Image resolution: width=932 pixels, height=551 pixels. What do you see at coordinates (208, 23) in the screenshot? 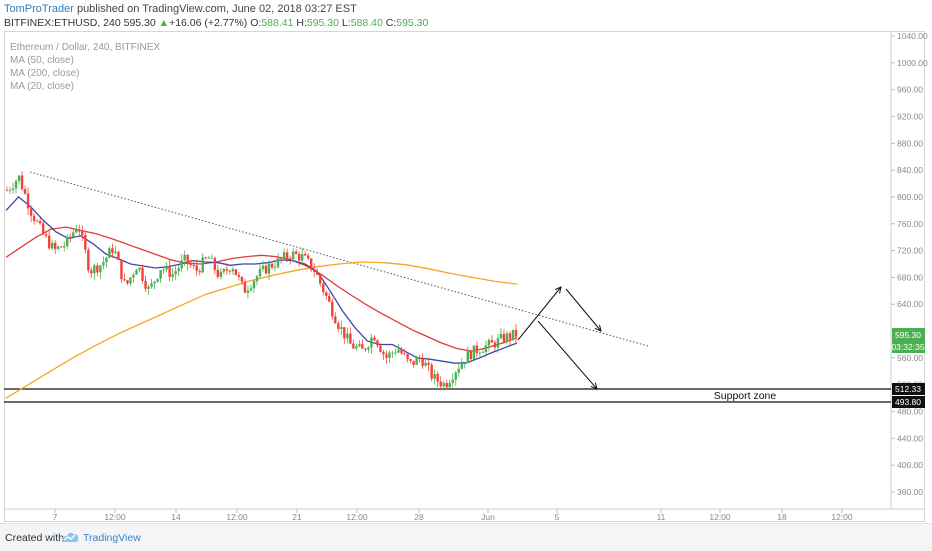
I see `price-change: +16.06 (+2.77%)` at bounding box center [208, 23].